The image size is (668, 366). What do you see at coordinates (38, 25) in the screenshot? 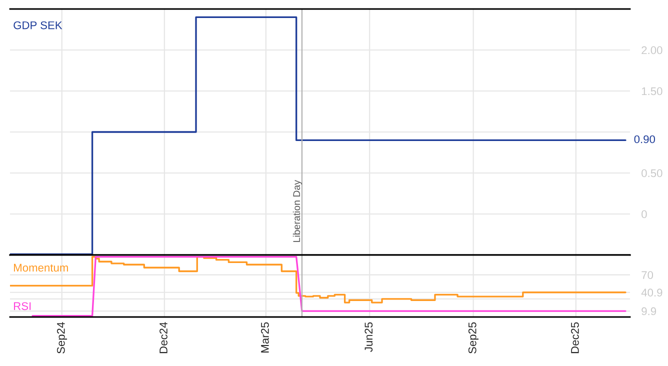
I see `text: GDP SEK` at bounding box center [38, 25].